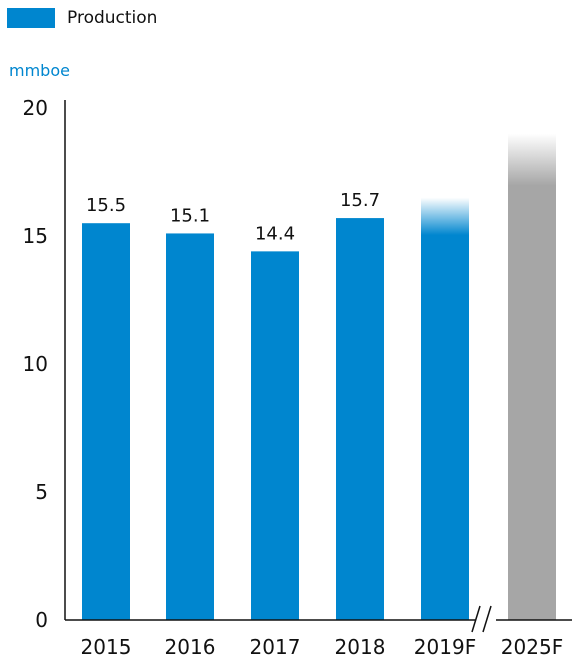 Image resolution: width=579 pixels, height=662 pixels. I want to click on y-tick-label-15: 15, so click(35, 236).